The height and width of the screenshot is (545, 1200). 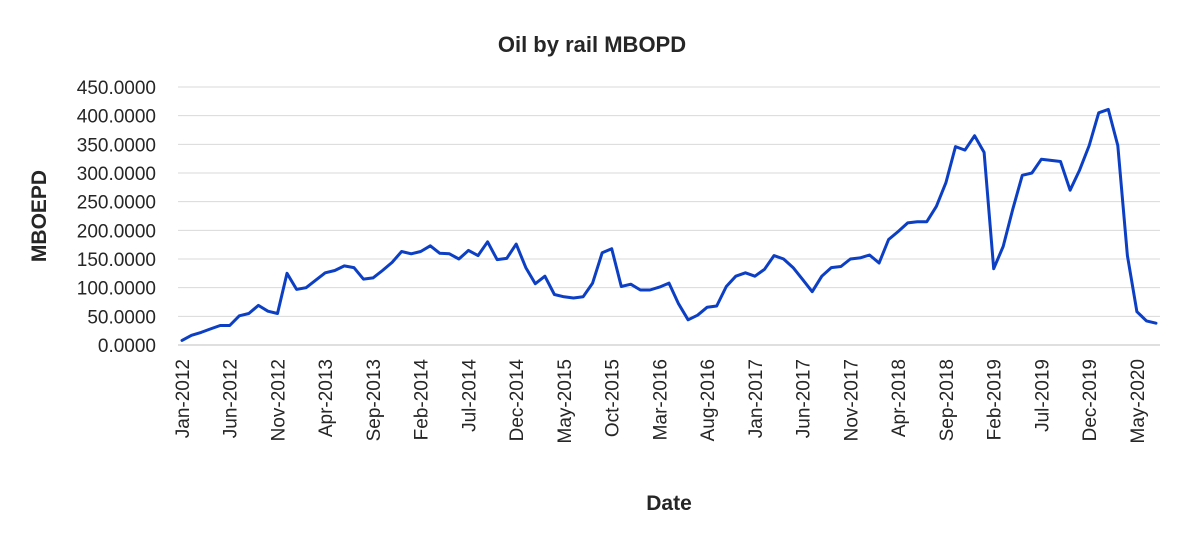 What do you see at coordinates (469, 395) in the screenshot?
I see `x-tick-label: Jul-2014` at bounding box center [469, 395].